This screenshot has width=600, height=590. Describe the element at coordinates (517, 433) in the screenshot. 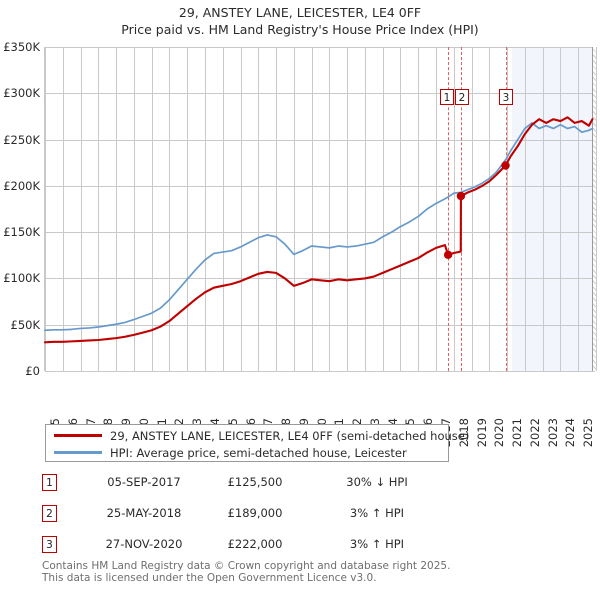

I see `x-tick-label: 2021` at that location.